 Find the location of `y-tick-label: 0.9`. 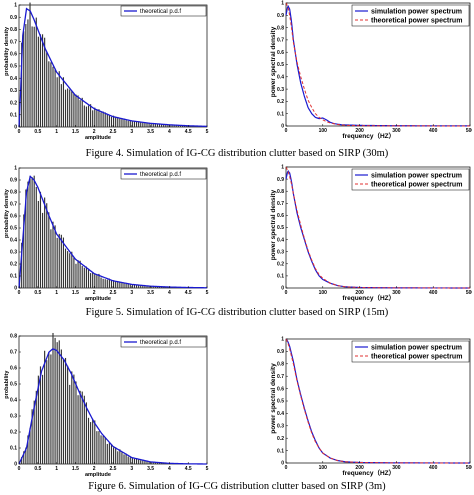

y-tick-label: 0.9 is located at coordinates (280, 180).